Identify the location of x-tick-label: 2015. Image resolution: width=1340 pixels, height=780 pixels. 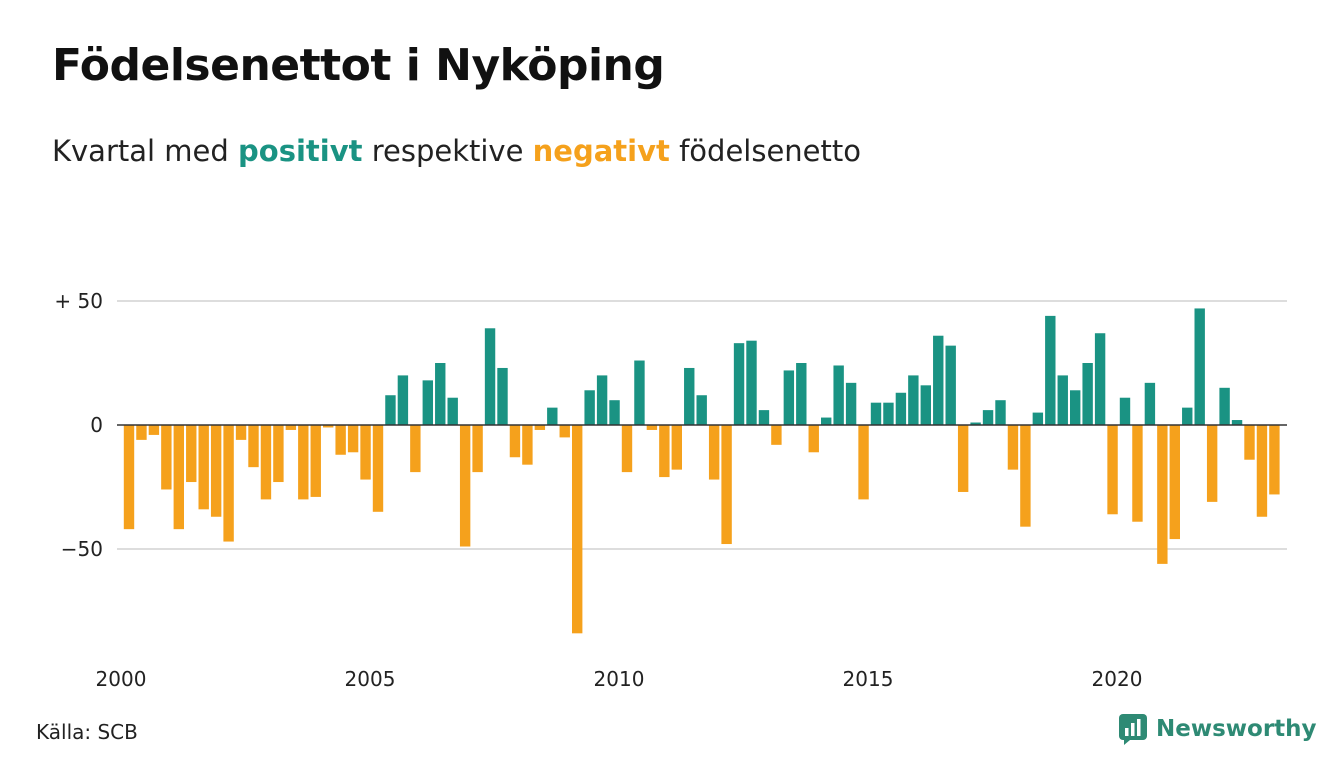
(868, 679).